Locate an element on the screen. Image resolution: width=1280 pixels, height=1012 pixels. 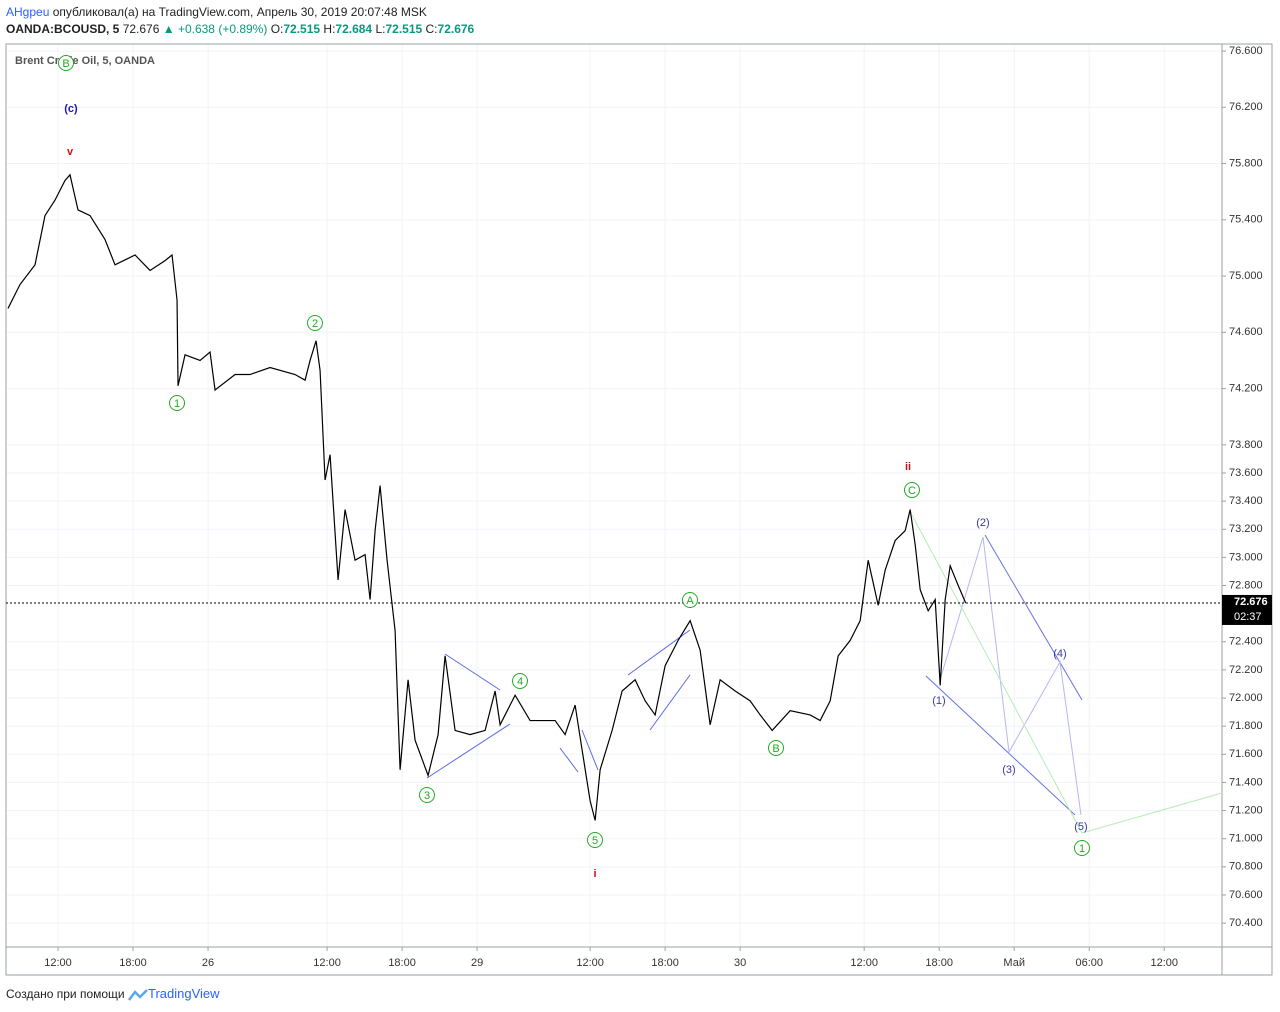
x-tick-label: 29 is located at coordinates (477, 963).